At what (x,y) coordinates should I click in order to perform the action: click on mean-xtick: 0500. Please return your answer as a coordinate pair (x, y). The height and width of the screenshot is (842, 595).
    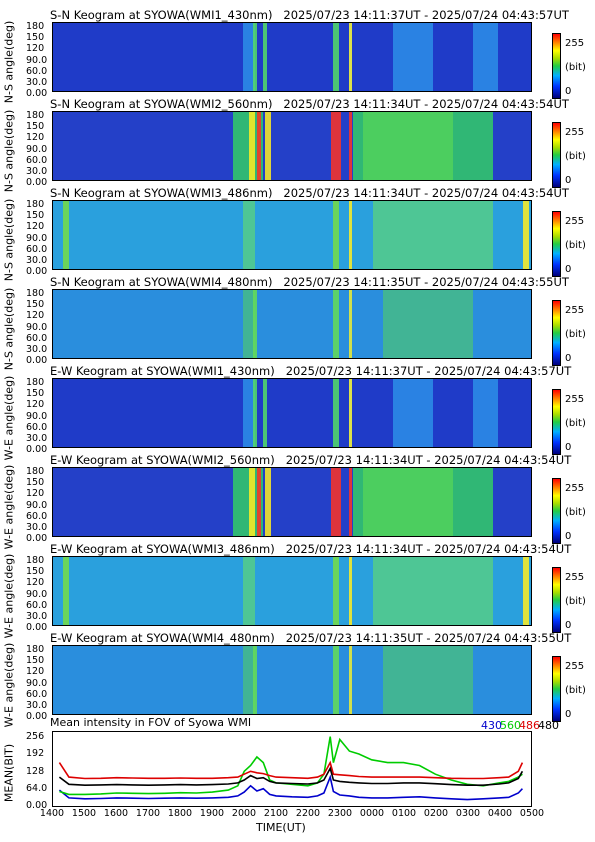
    Looking at the image, I should click on (532, 813).